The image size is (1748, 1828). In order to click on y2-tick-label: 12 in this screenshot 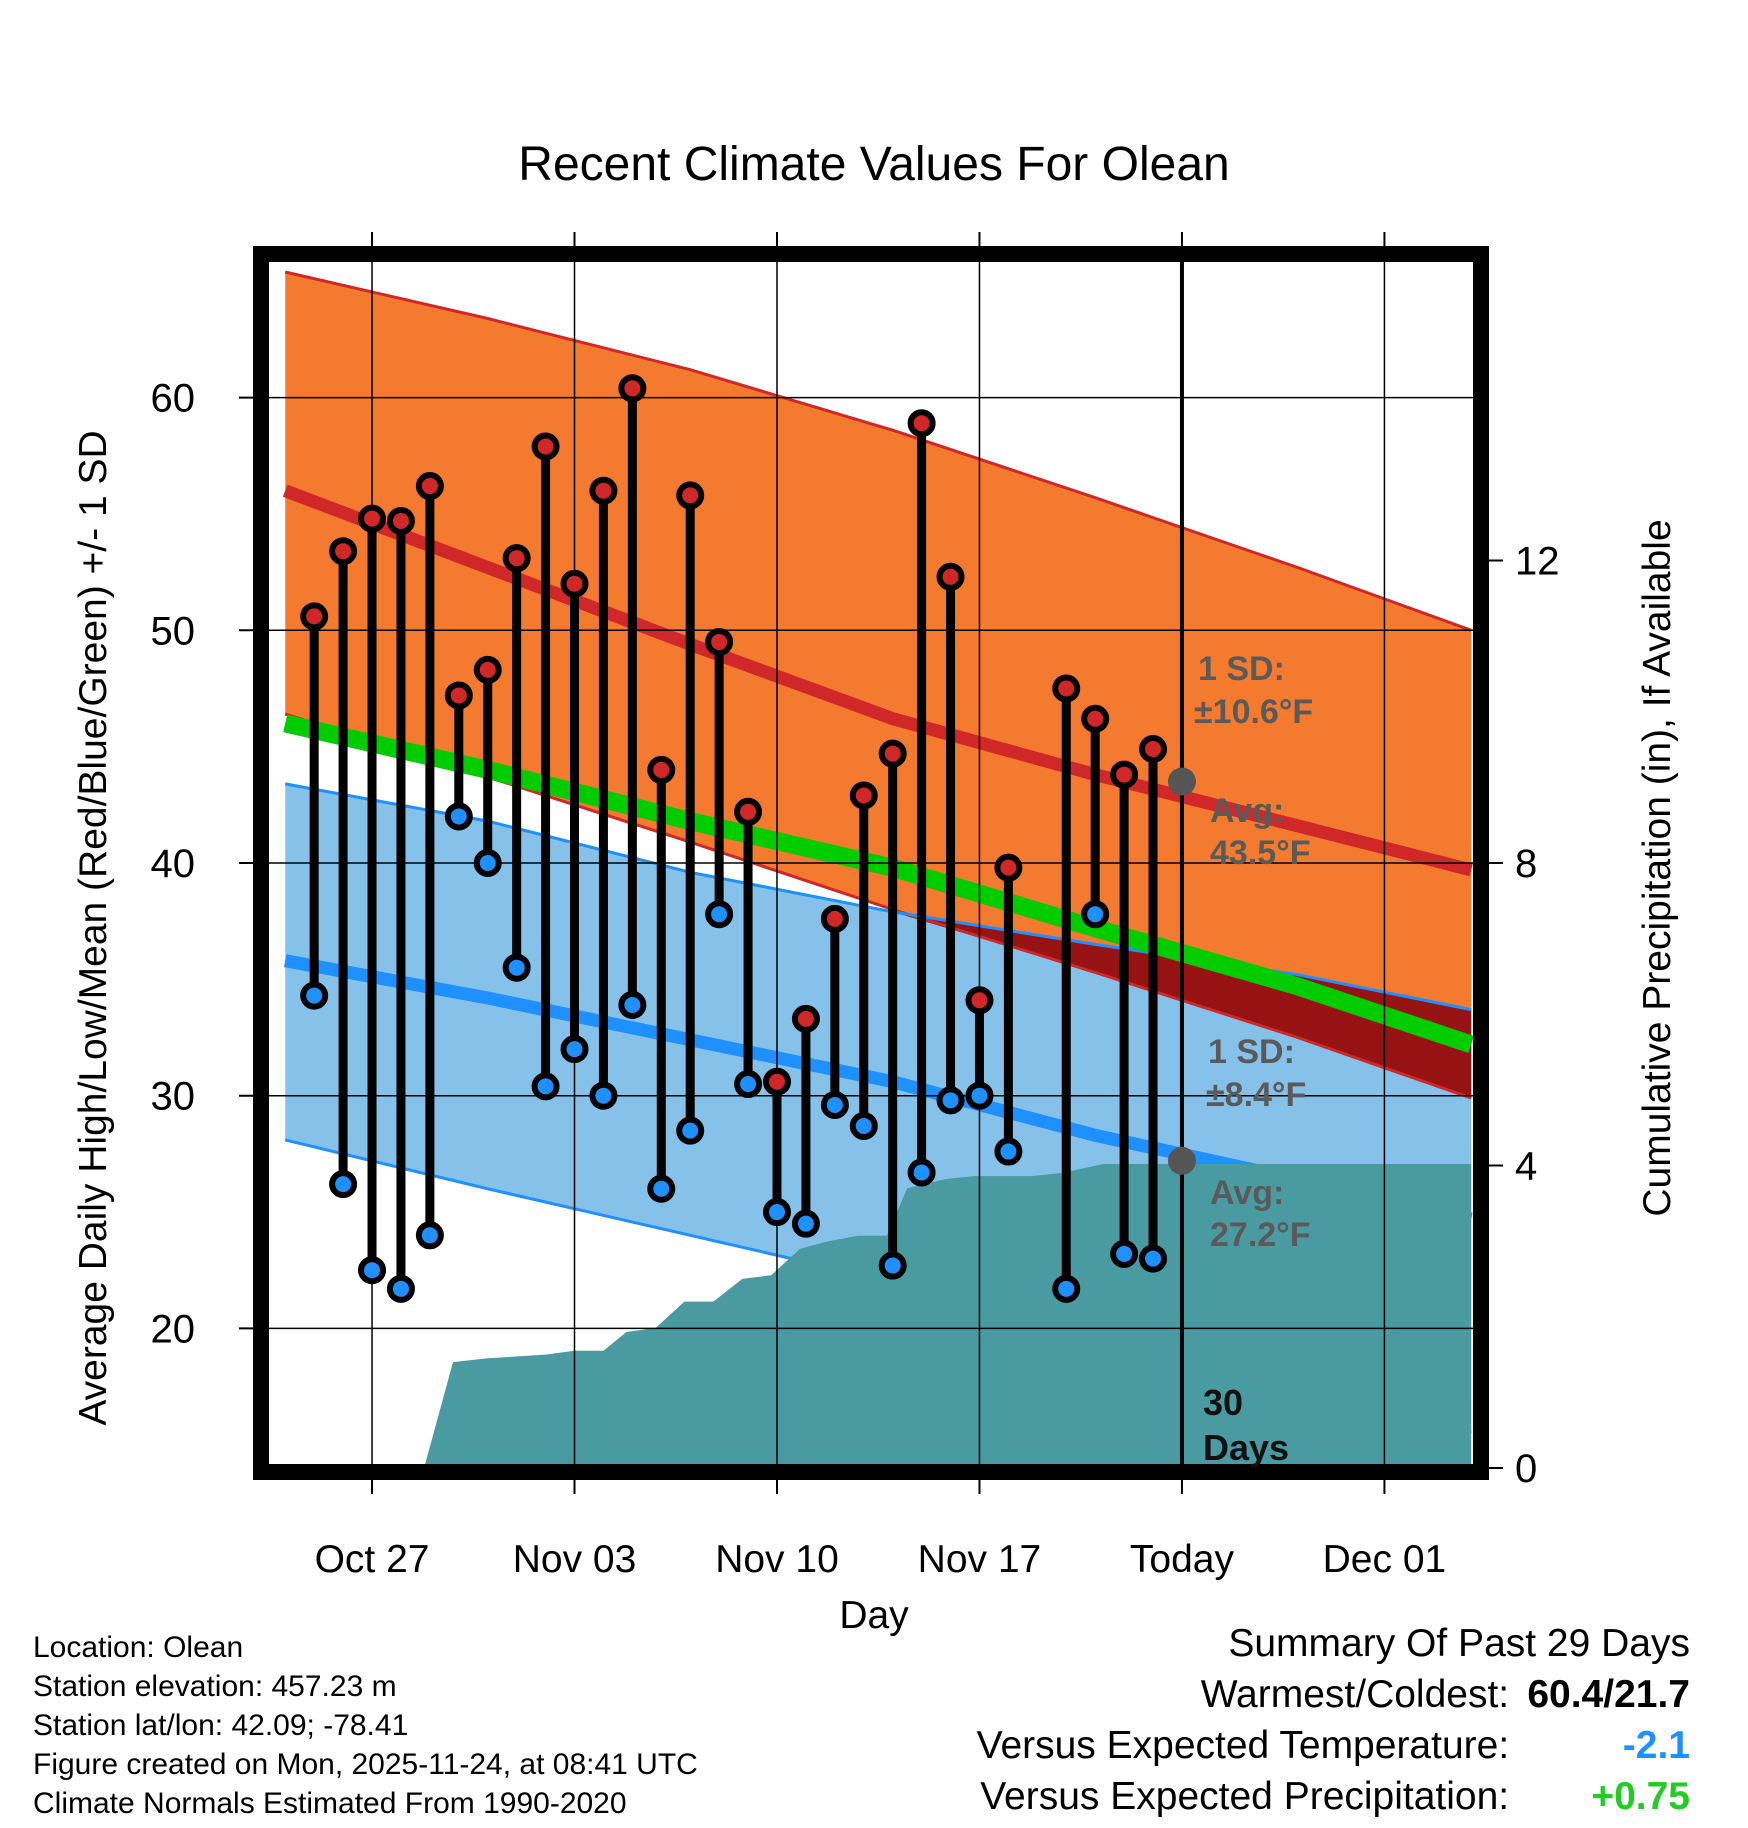, I will do `click(1537, 562)`.